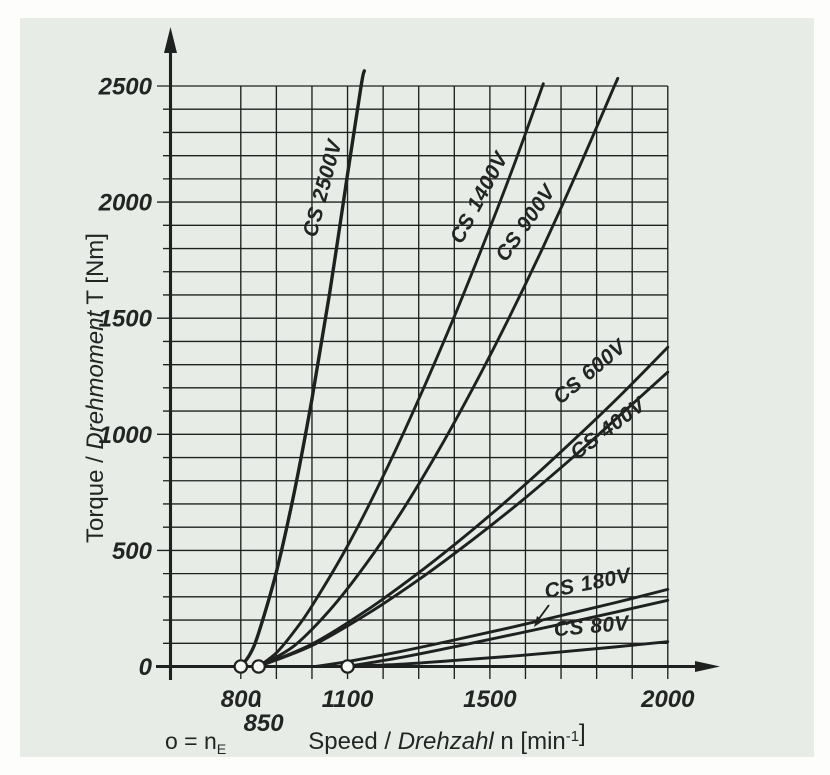  What do you see at coordinates (508, 654) in the screenshot?
I see `curve-cs-80v` at bounding box center [508, 654].